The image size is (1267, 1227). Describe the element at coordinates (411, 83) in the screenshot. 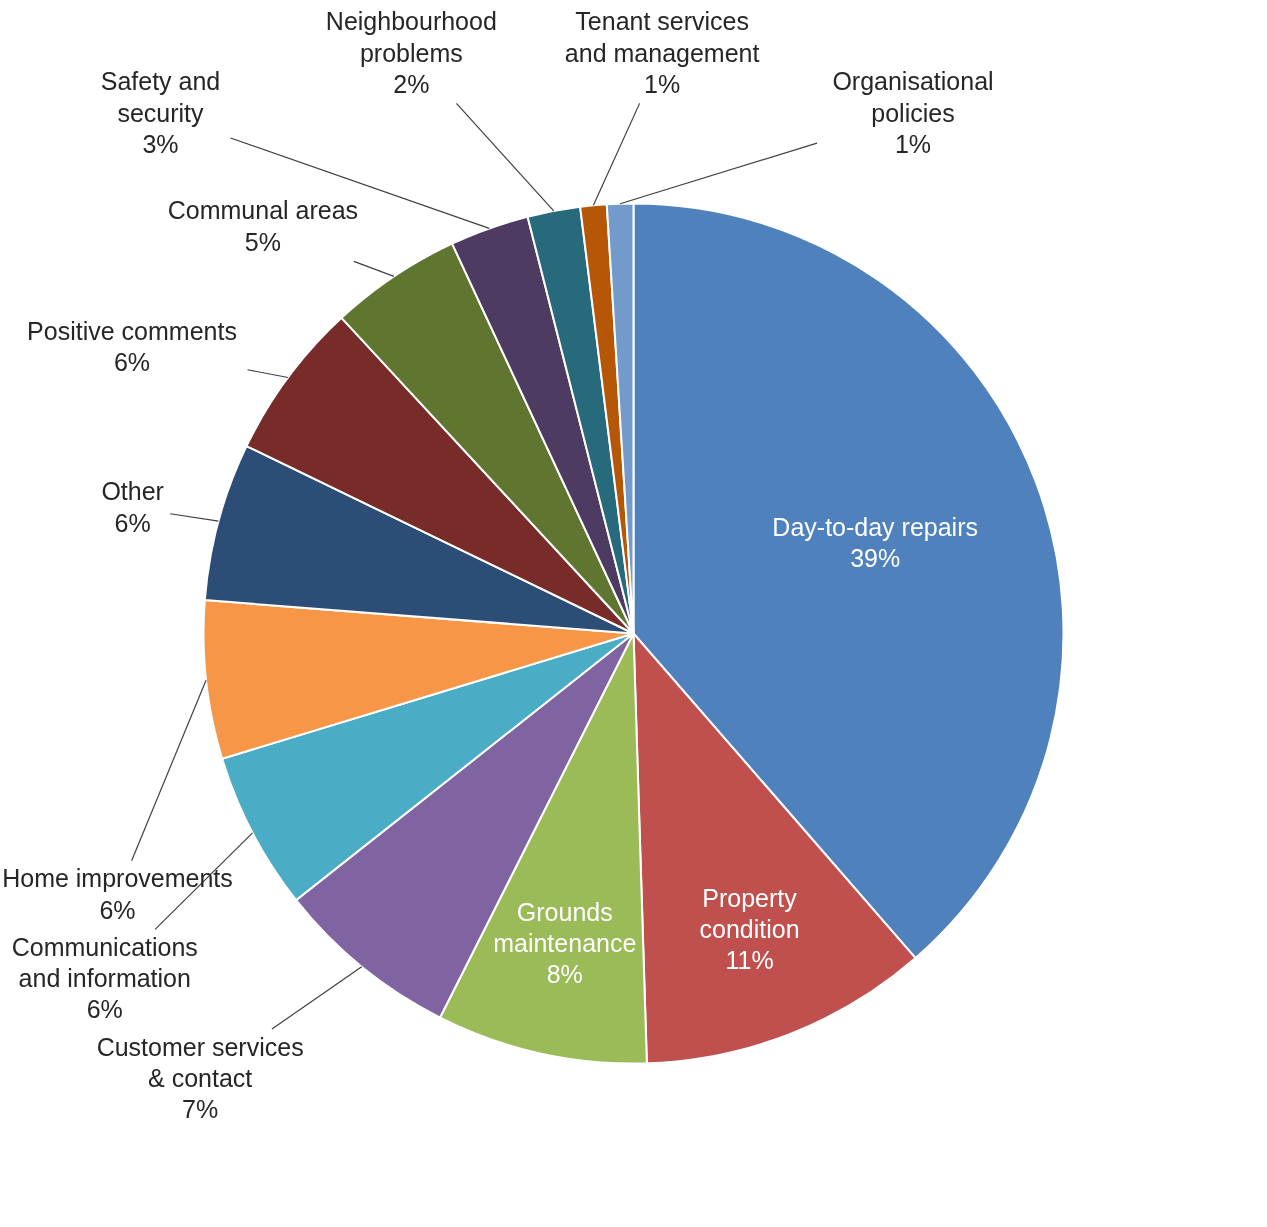

I see `data-label: 2%` at that location.